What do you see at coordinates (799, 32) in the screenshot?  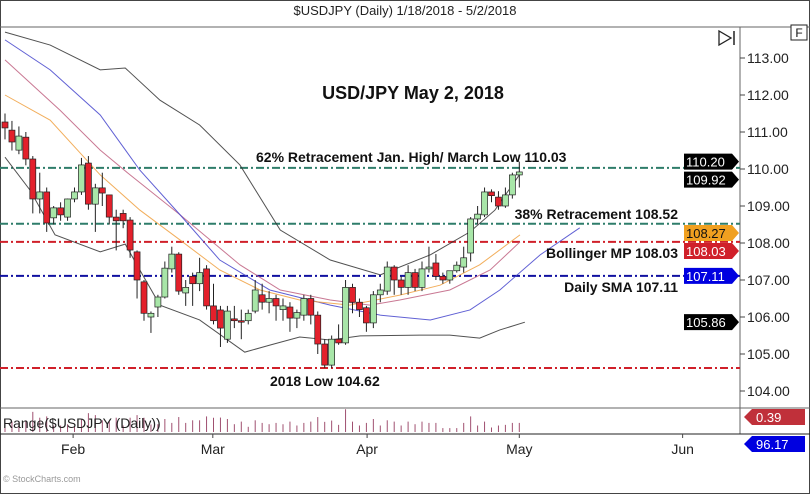 I see `fullscreen-button: F` at bounding box center [799, 32].